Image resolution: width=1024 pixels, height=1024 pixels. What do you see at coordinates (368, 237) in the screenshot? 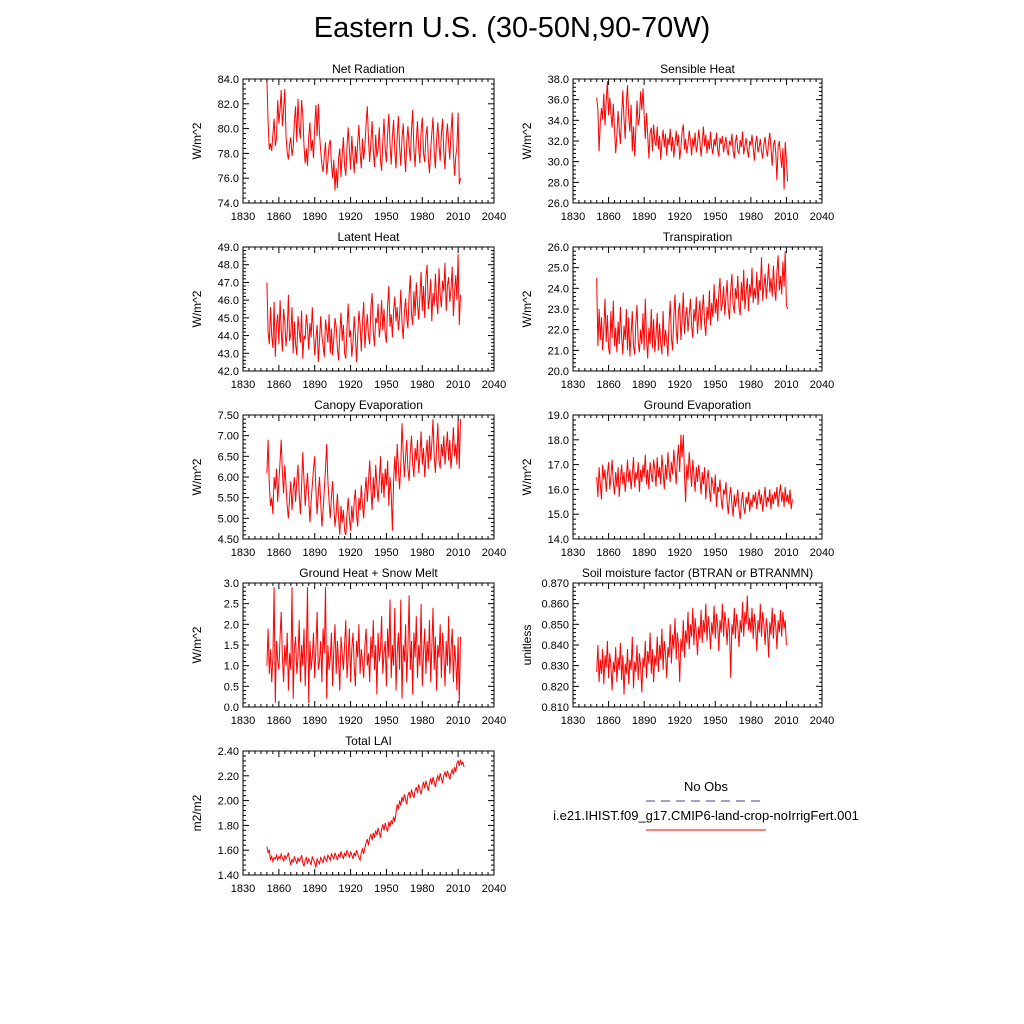
I see `panel-title: Latent Heat` at bounding box center [368, 237].